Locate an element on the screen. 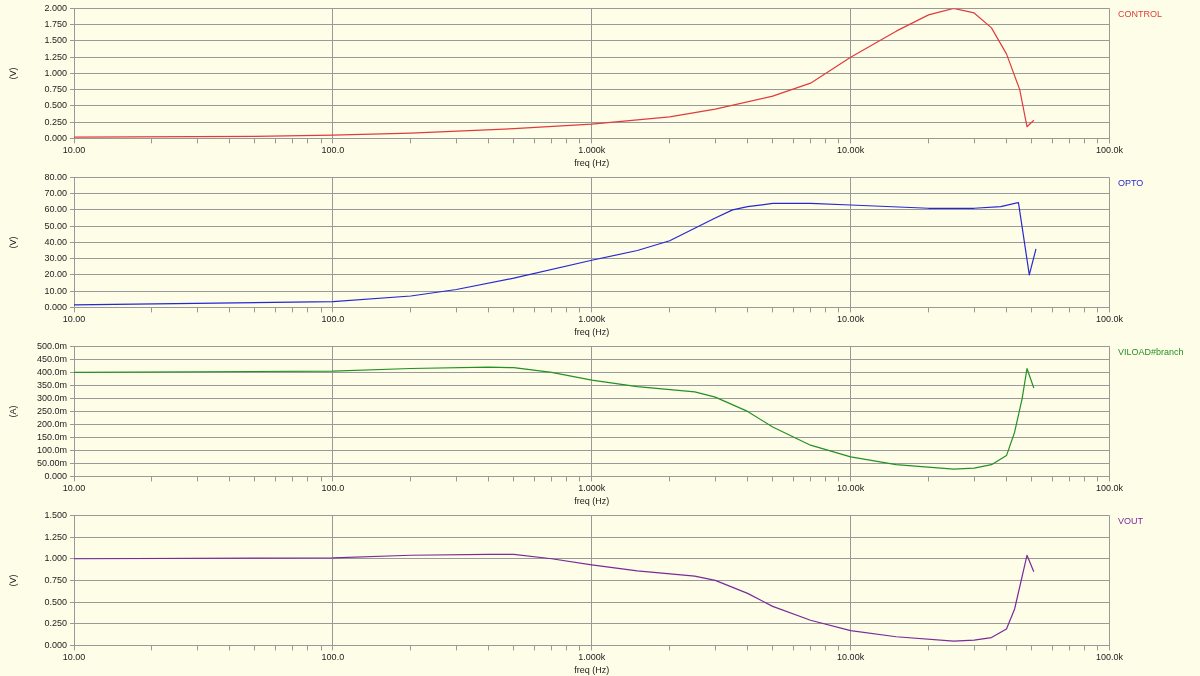 The width and height of the screenshot is (1200, 676). y-tick-label: 50.00m is located at coordinates (51, 462).